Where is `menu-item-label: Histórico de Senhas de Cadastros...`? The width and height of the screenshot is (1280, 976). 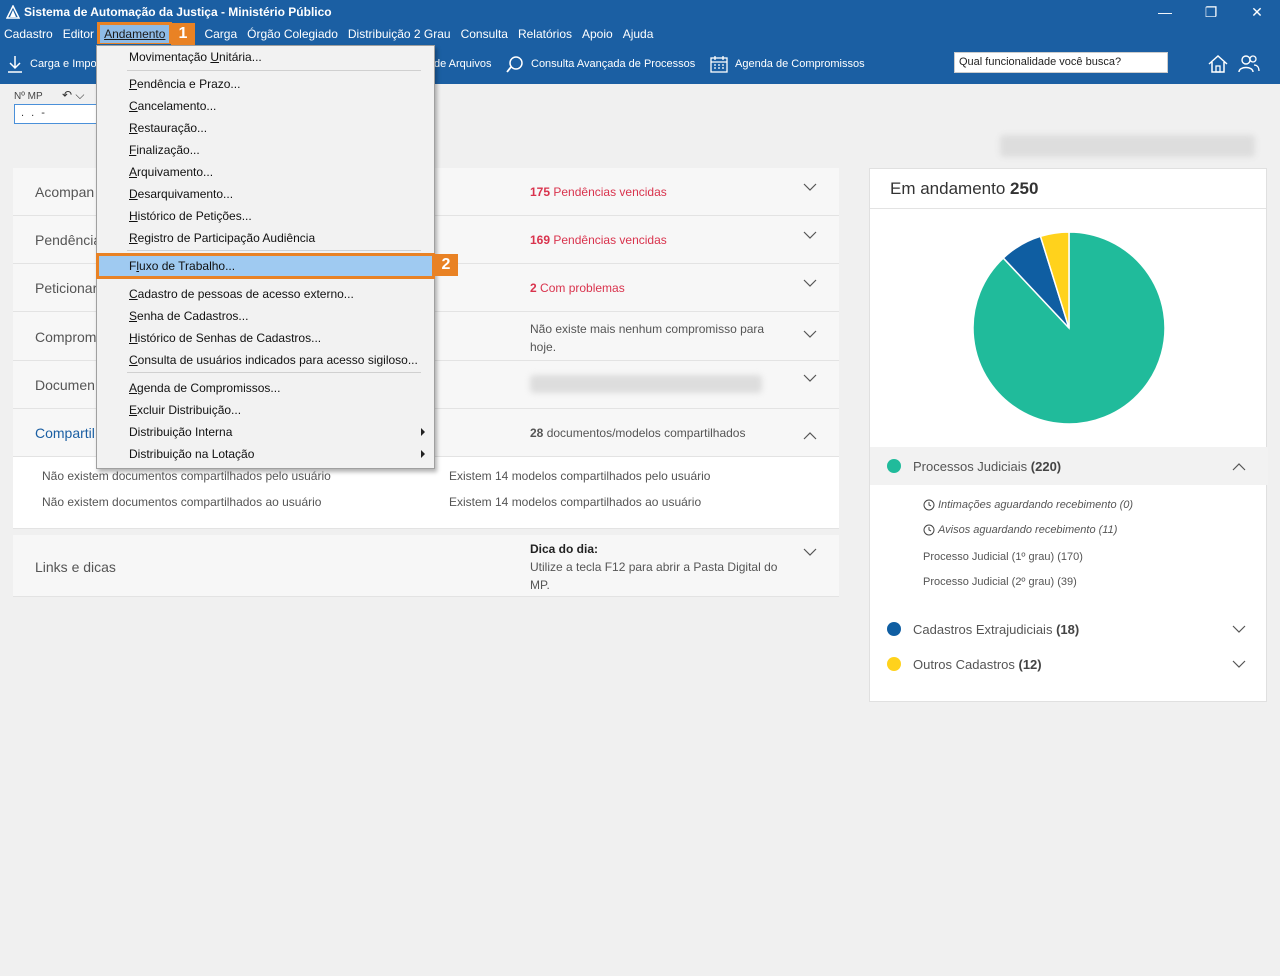 menu-item-label: Histórico de Senhas de Cadastros... is located at coordinates (225, 338).